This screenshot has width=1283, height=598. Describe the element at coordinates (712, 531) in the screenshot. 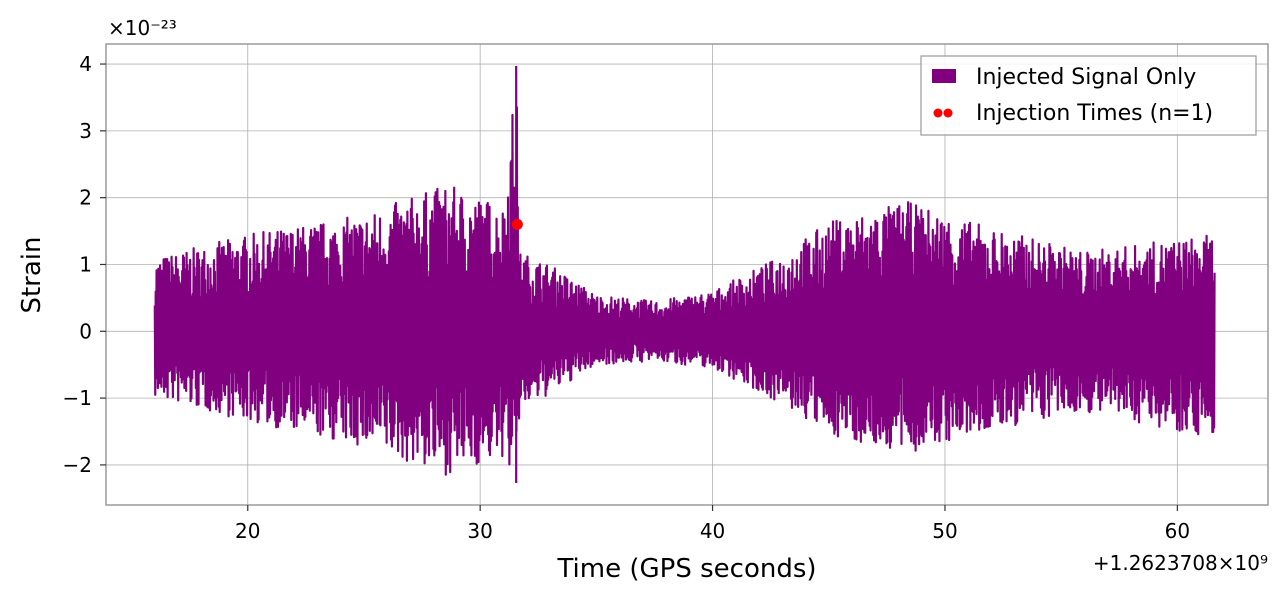

I see `x-tick-label: 40` at that location.